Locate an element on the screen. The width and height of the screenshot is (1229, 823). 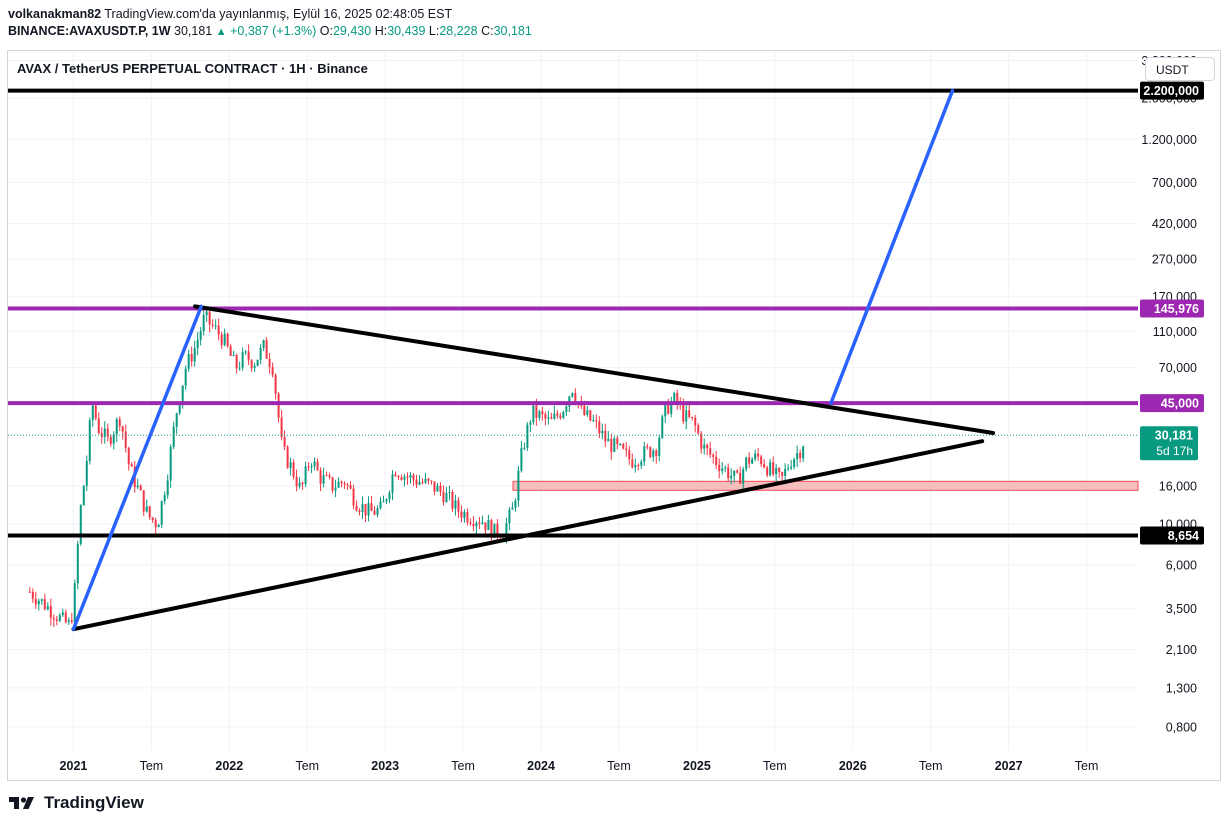
y-tick-label: 70,000 is located at coordinates (1178, 368).